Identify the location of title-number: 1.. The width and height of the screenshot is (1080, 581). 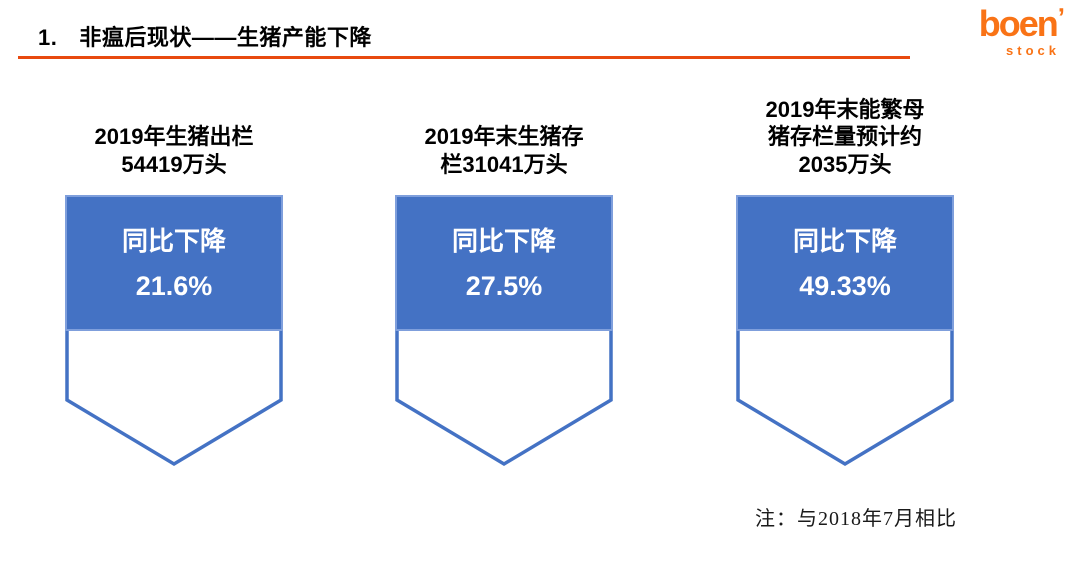
(48, 37).